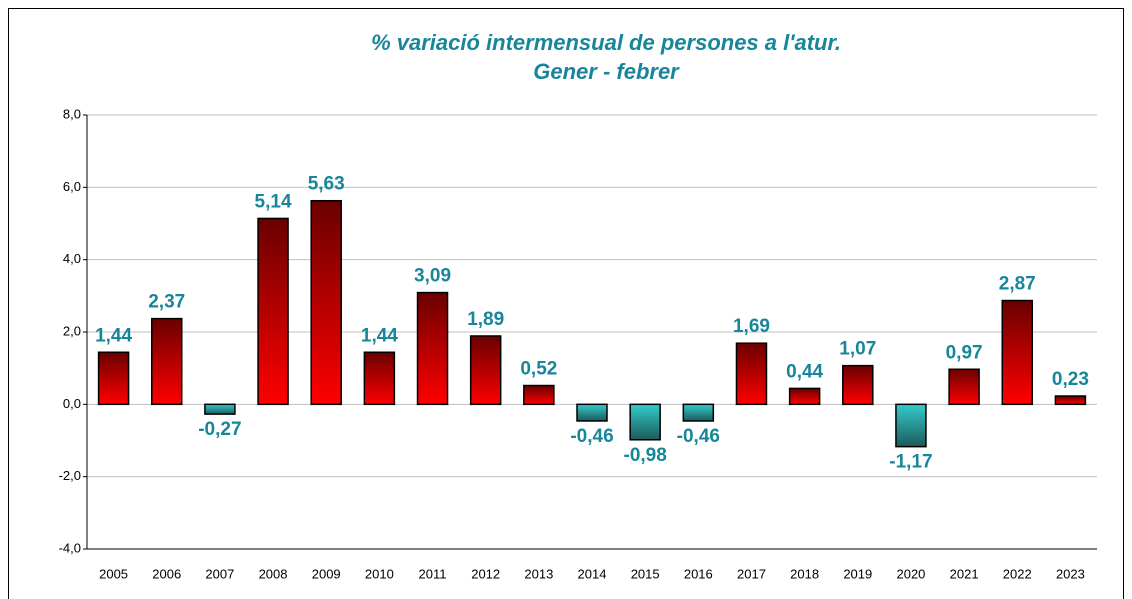 The width and height of the screenshot is (1132, 599). What do you see at coordinates (379, 573) in the screenshot?
I see `x-tick-label: 2010` at bounding box center [379, 573].